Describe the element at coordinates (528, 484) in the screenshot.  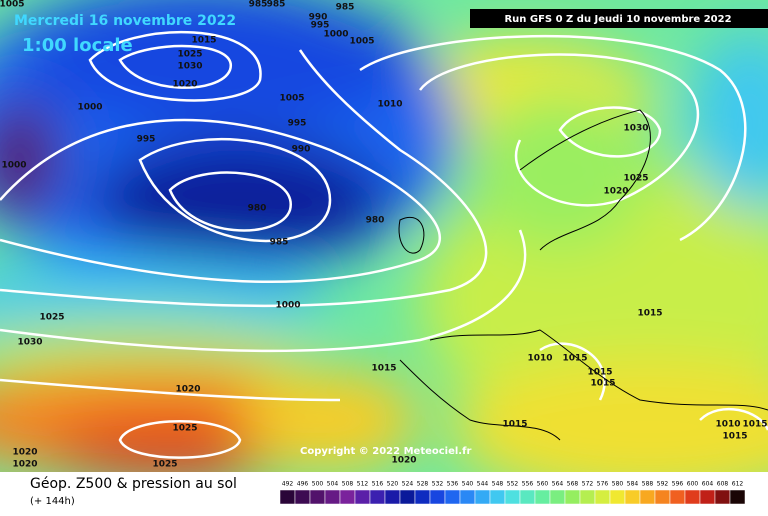
I see `legend-label: 556` at that location.